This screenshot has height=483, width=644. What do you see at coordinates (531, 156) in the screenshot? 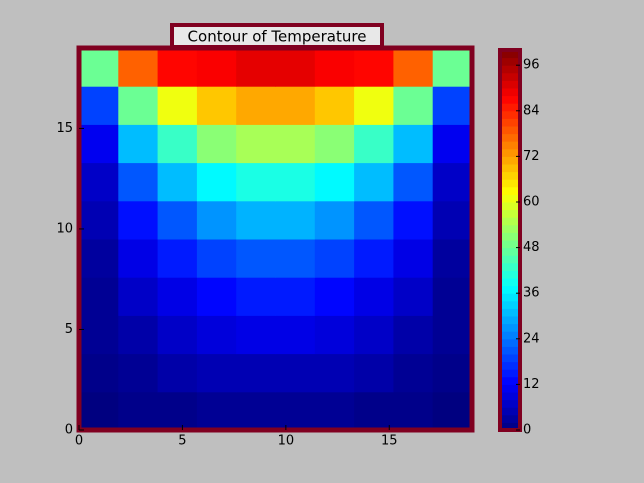
I see `colorbar-tick-label: 72` at bounding box center [531, 156].